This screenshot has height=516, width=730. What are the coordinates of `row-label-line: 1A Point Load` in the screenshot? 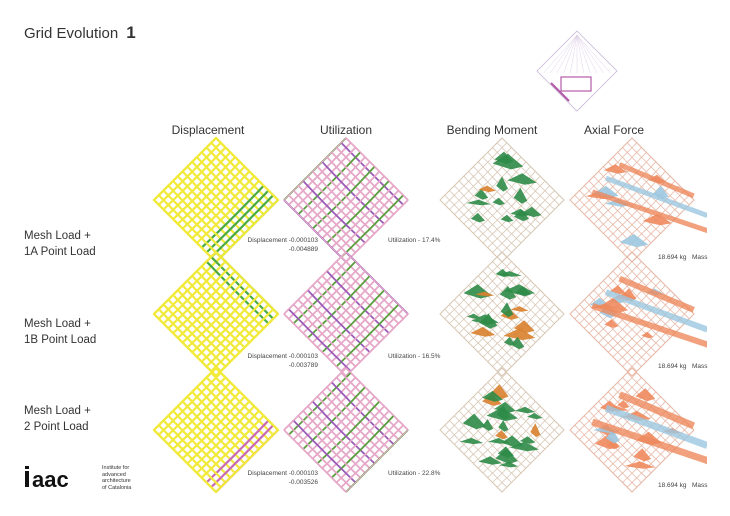 It's located at (60, 252).